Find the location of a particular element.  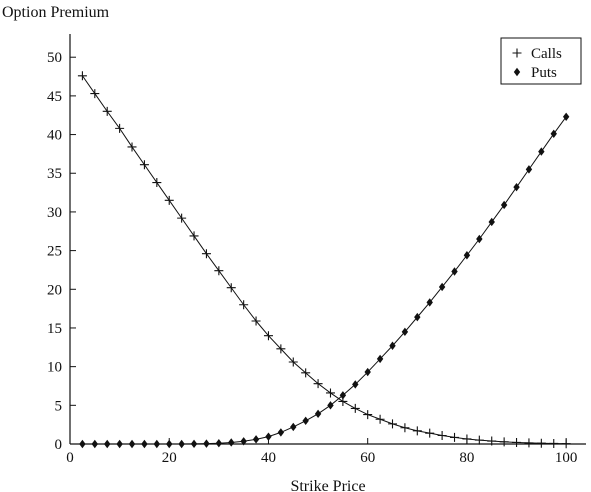

legend-label-puts: Puts is located at coordinates (544, 73).